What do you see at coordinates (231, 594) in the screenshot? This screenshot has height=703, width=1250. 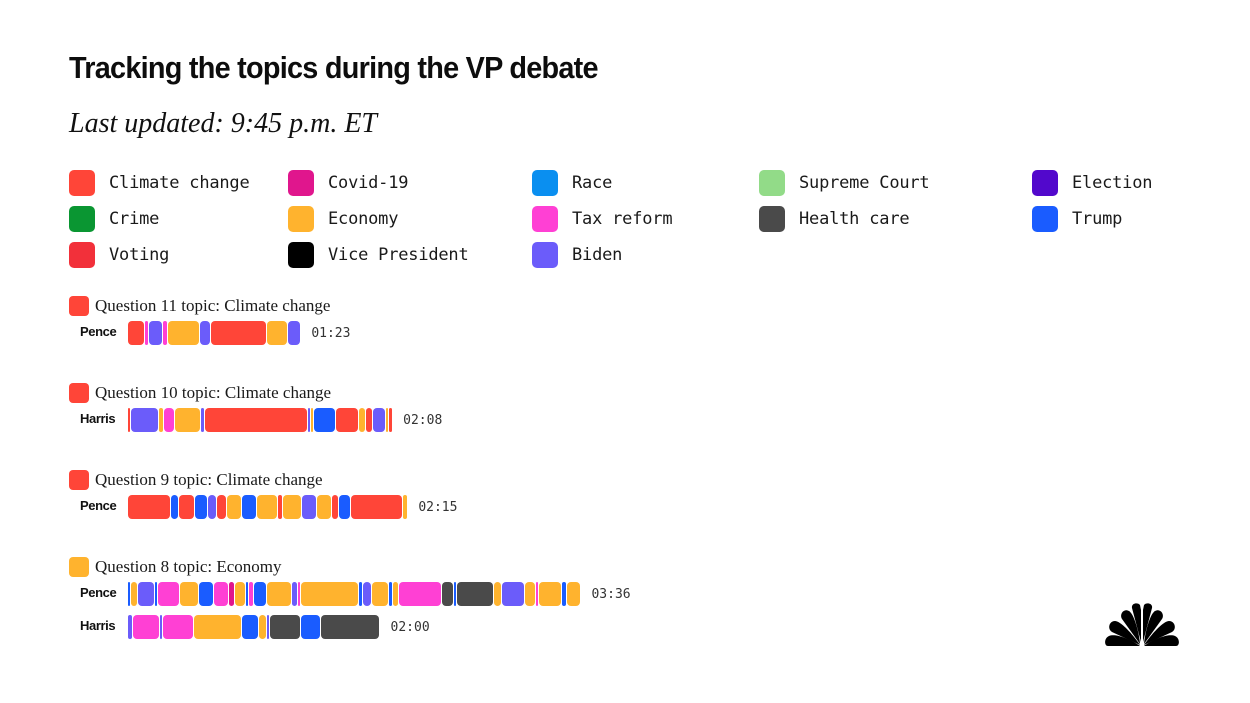 I see `segment-covid` at bounding box center [231, 594].